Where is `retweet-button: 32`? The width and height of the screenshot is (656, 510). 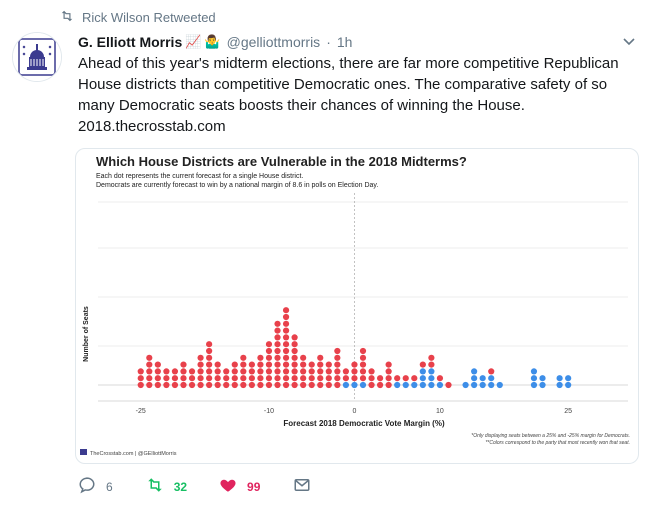
retweet-button: 32 is located at coordinates (166, 486).